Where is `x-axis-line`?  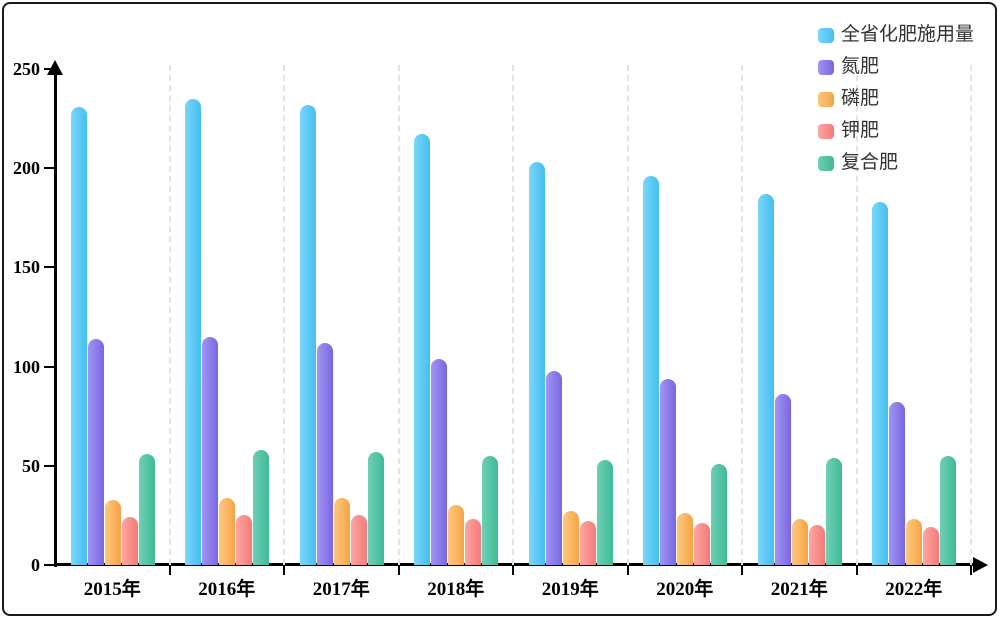 x-axis-line is located at coordinates (515, 564).